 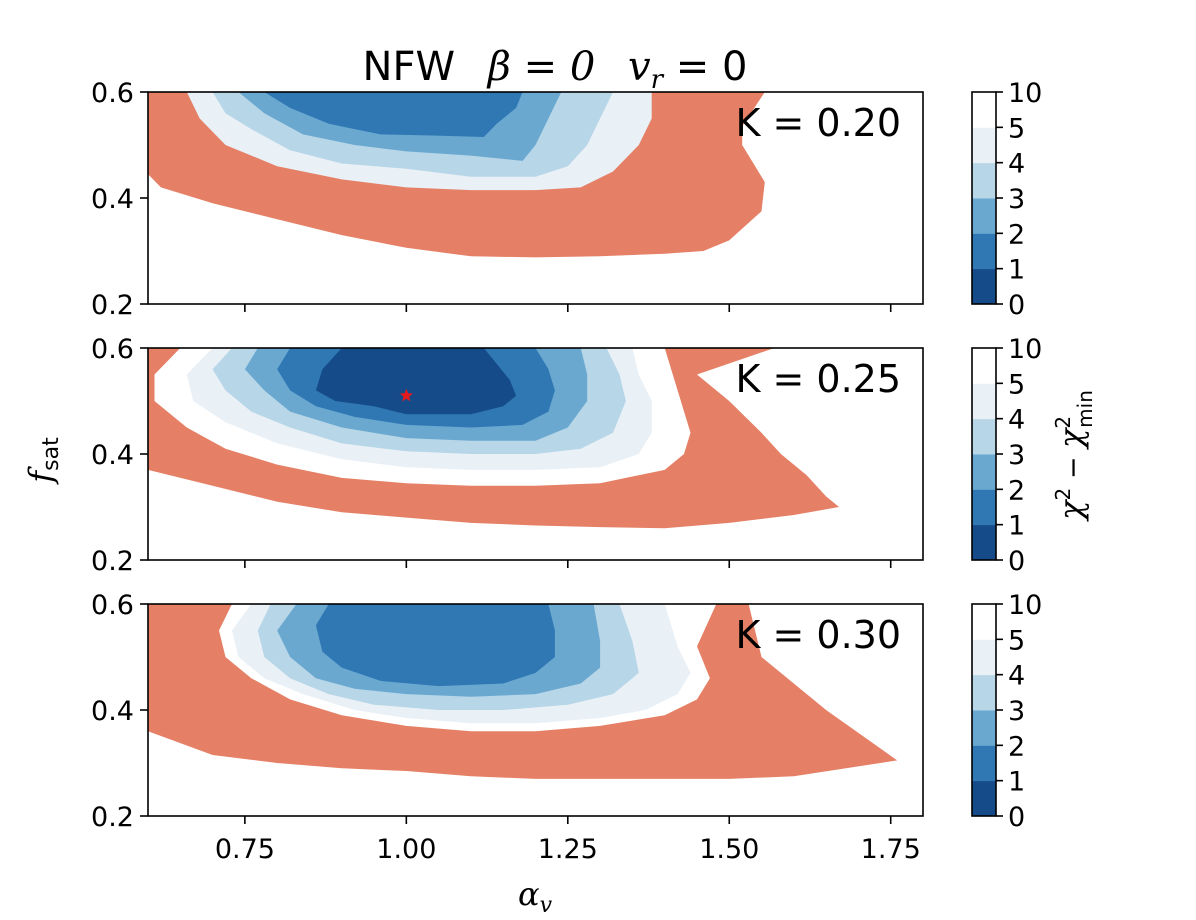 What do you see at coordinates (818, 379) in the screenshot?
I see `k-label: K = 0.25` at bounding box center [818, 379].